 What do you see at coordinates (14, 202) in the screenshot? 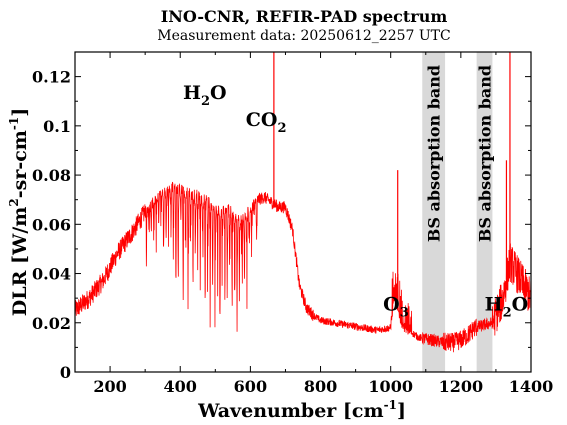
I see `y-axis-title-sup1: 2` at bounding box center [14, 202].